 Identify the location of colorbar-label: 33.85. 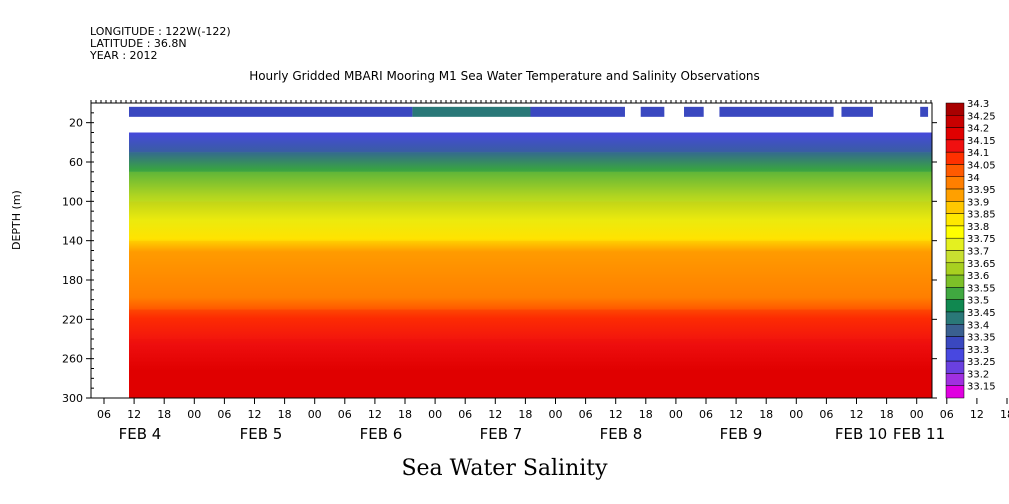
(981, 215).